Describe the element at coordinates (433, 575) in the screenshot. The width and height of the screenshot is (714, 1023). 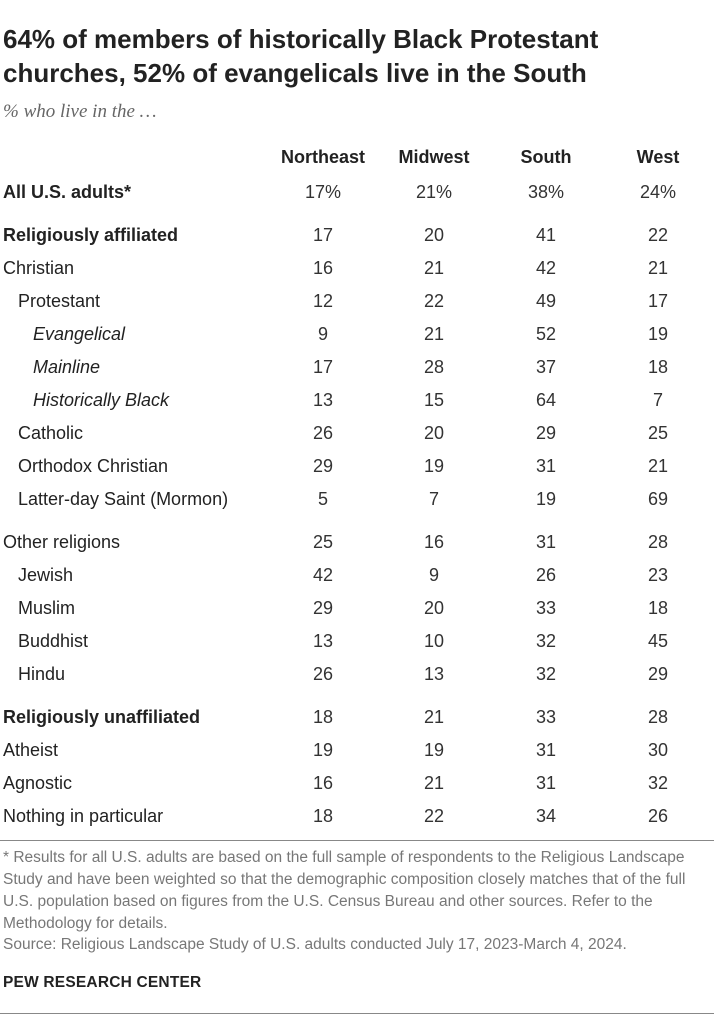
I see `table-cell-midwest: 9` at that location.